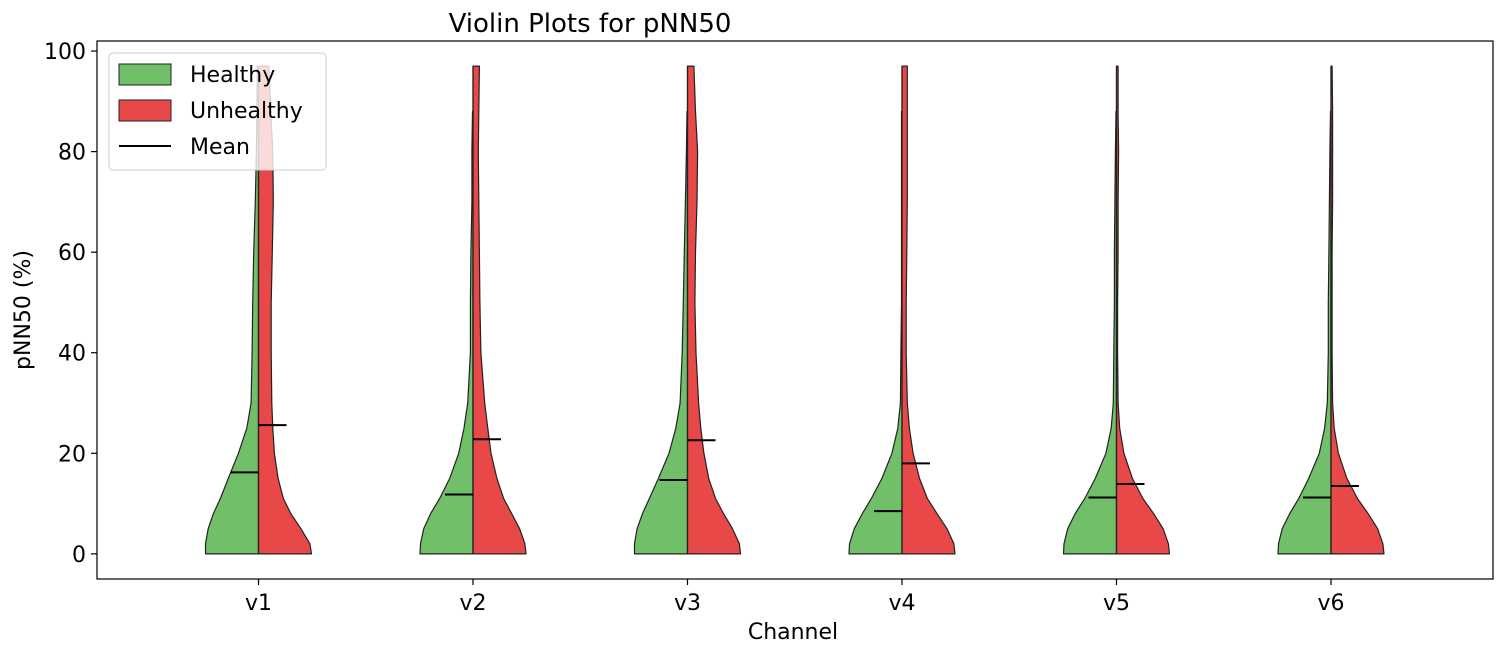  I want to click on legend-label-mean: Mean, so click(220, 147).